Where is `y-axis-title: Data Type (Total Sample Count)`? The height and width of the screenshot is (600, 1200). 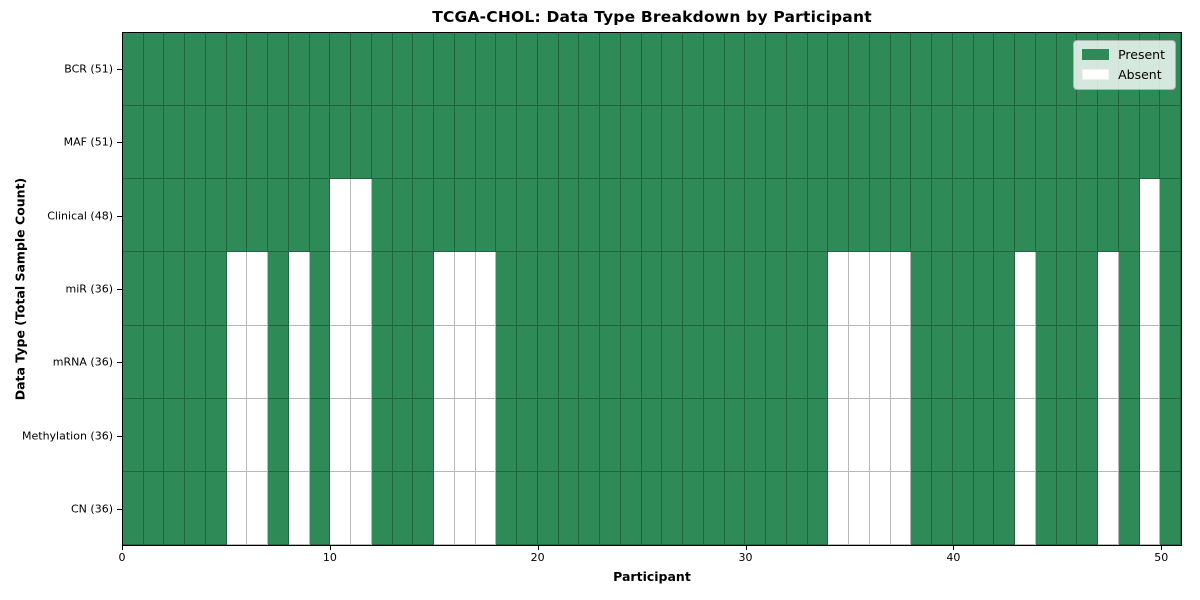 y-axis-title: Data Type (Total Sample Count) is located at coordinates (20, 289).